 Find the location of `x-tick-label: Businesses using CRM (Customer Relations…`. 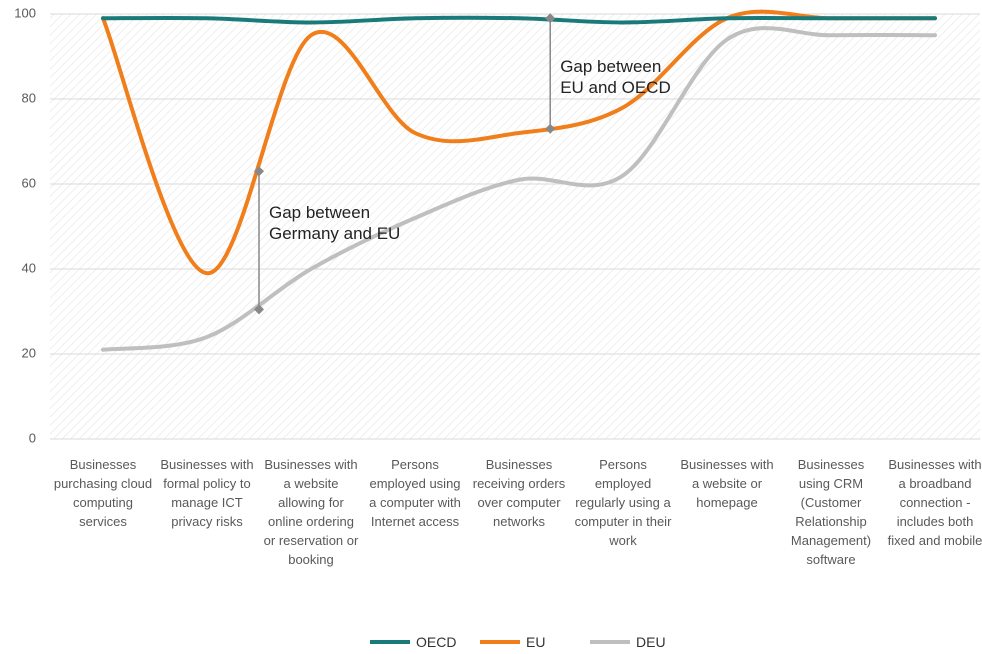

x-tick-label: Businesses using CRM (Customer Relations… is located at coordinates (831, 512).